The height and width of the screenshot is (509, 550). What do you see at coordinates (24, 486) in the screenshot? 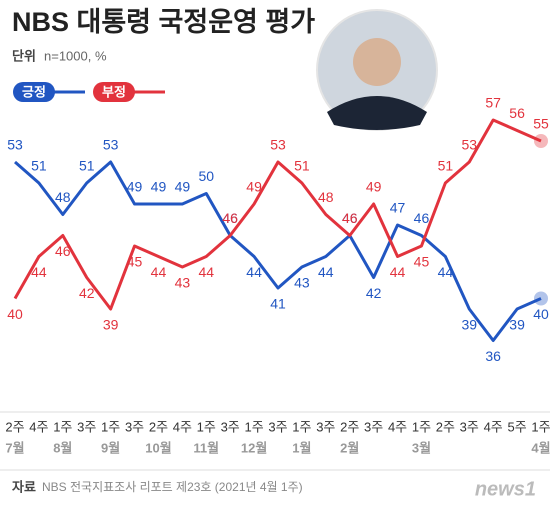
I see `source-label: 자료` at bounding box center [24, 486].